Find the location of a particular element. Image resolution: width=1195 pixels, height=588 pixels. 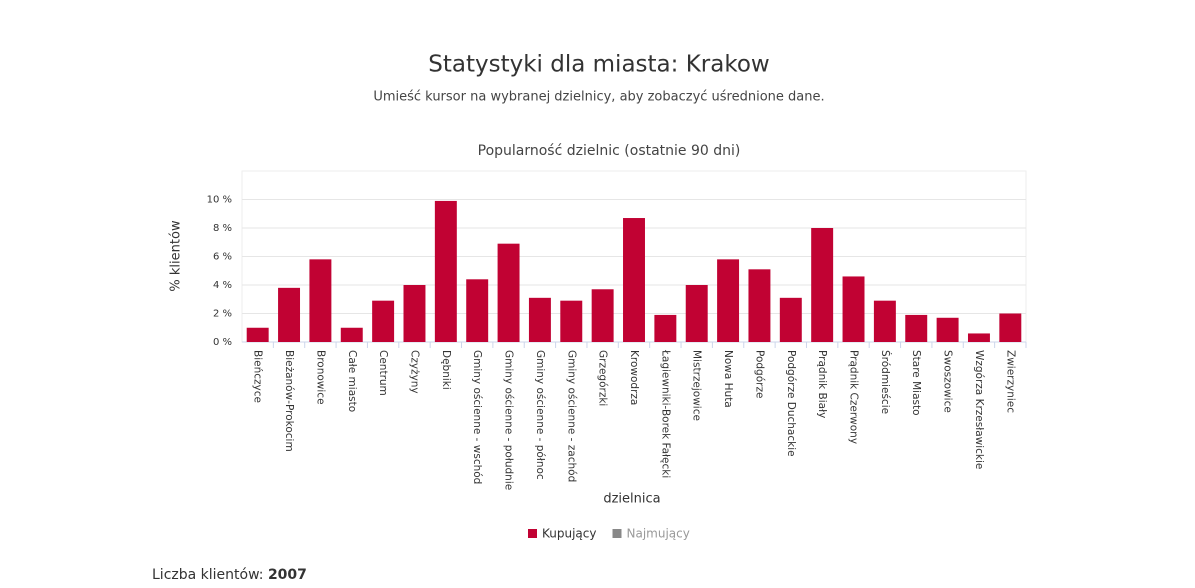

x-tick-label: Bieńczyce is located at coordinates (258, 376).